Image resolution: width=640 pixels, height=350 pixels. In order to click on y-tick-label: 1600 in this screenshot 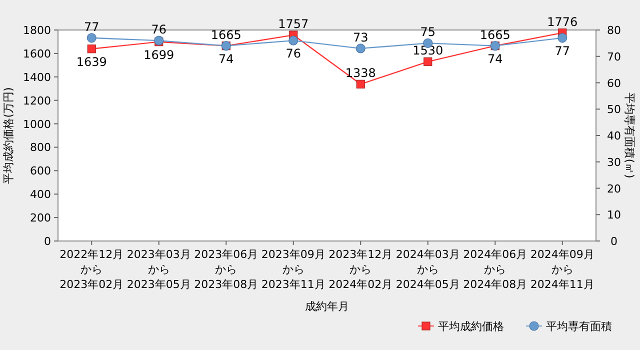, I will do `click(37, 53)`.